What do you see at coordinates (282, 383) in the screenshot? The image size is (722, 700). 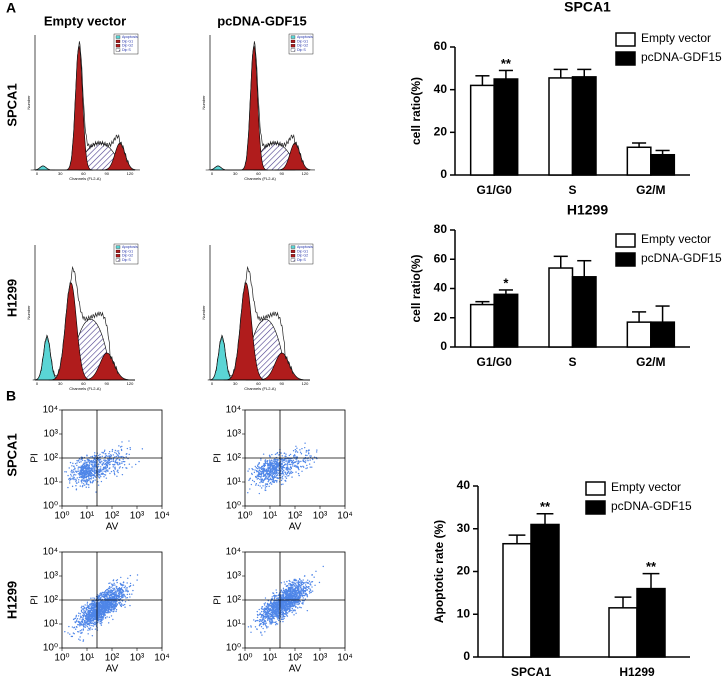 I see `histogram-tick-label: 90` at bounding box center [282, 383].